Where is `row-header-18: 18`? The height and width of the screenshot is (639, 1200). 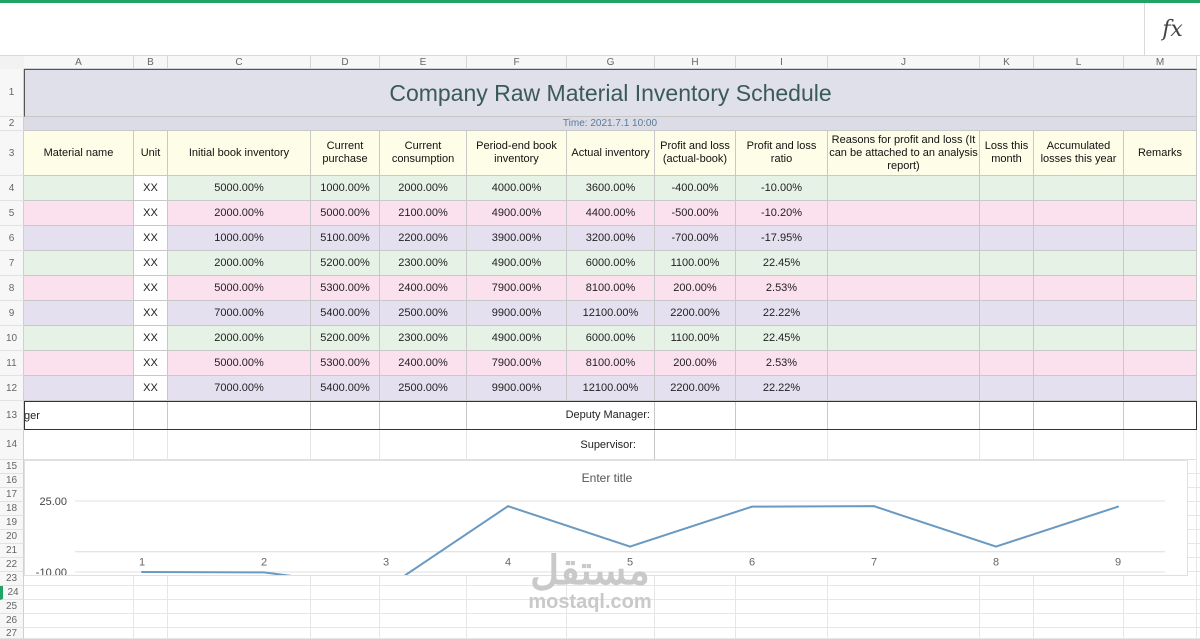 row-header-18: 18 is located at coordinates (12, 509).